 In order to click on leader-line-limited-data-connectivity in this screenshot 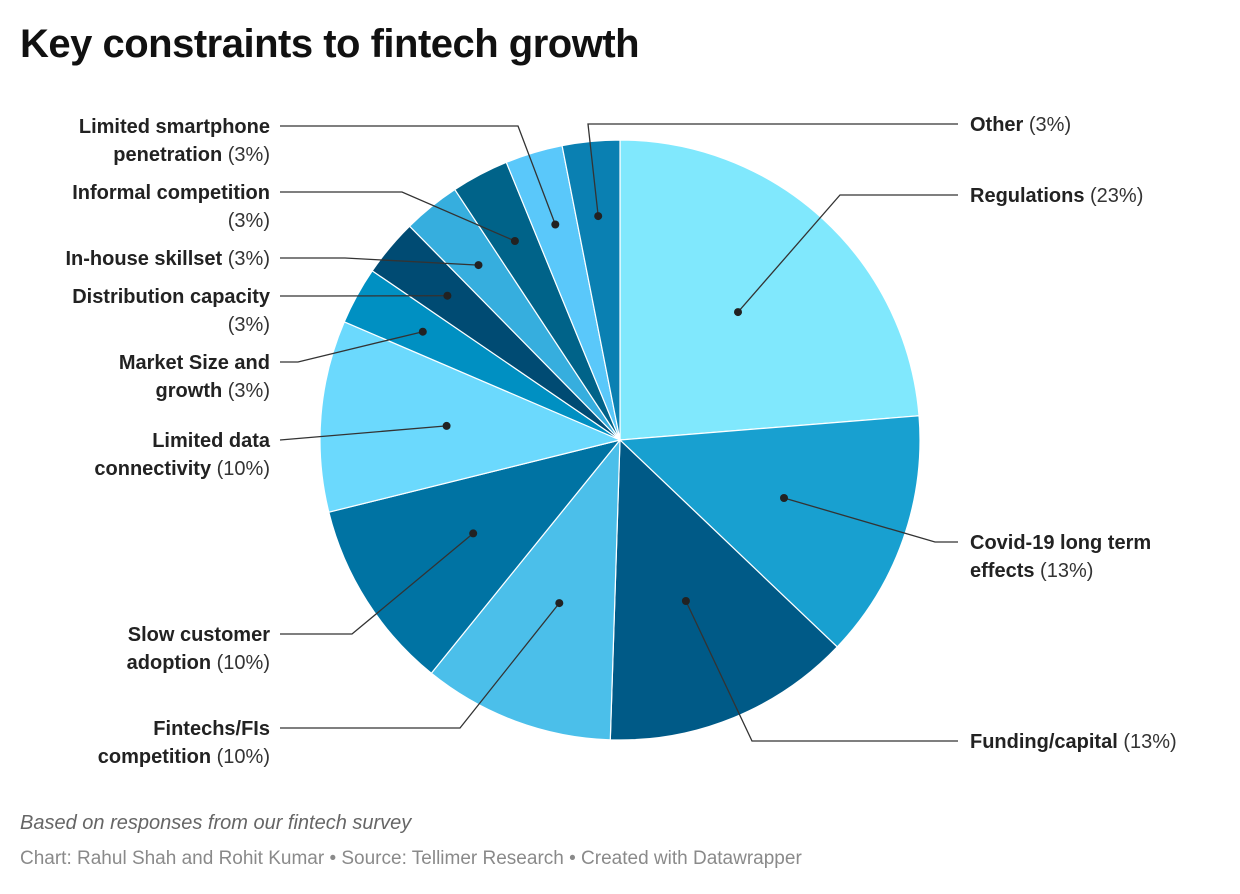, I will do `click(363, 433)`.